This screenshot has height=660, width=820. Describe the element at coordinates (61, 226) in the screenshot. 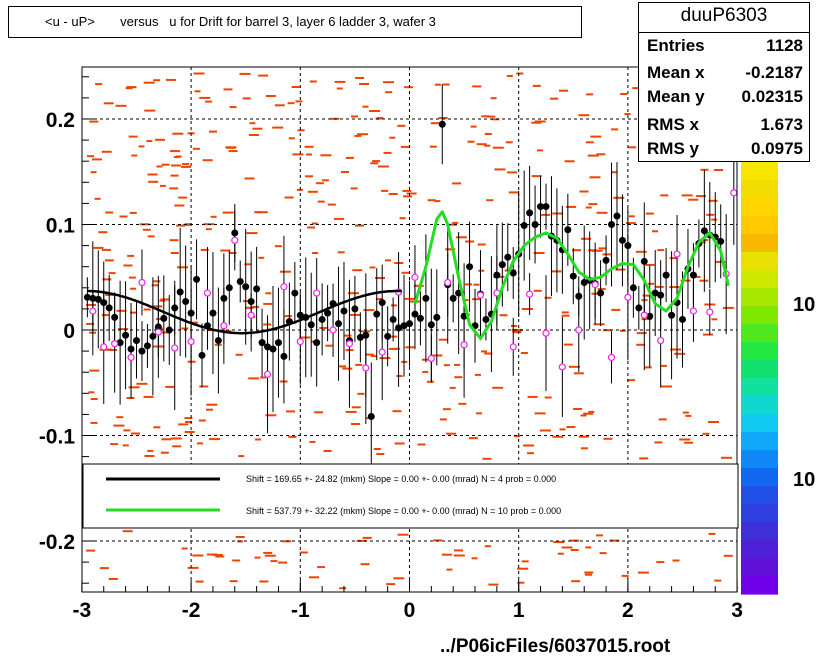

I see `y-tick-label: 0.1` at that location.